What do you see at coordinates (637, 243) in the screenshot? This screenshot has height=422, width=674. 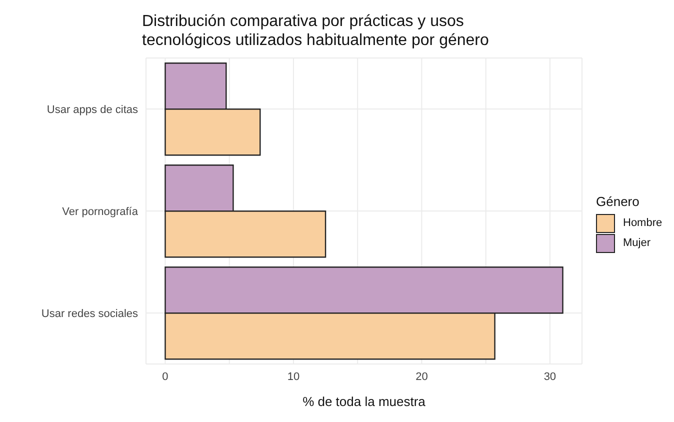 I see `legend-label: Mujer` at bounding box center [637, 243].